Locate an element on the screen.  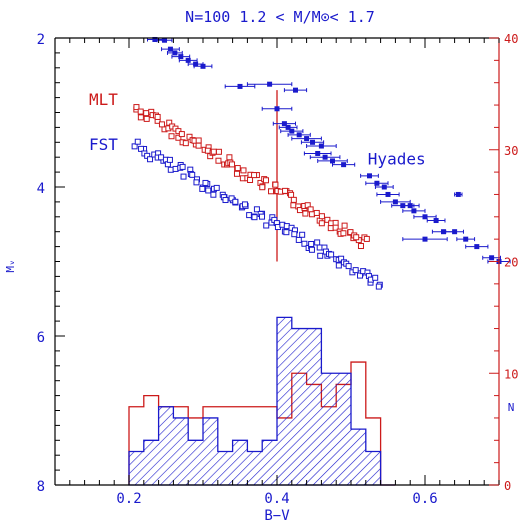
y-axis-label-right: N is located at coordinates (511, 407).